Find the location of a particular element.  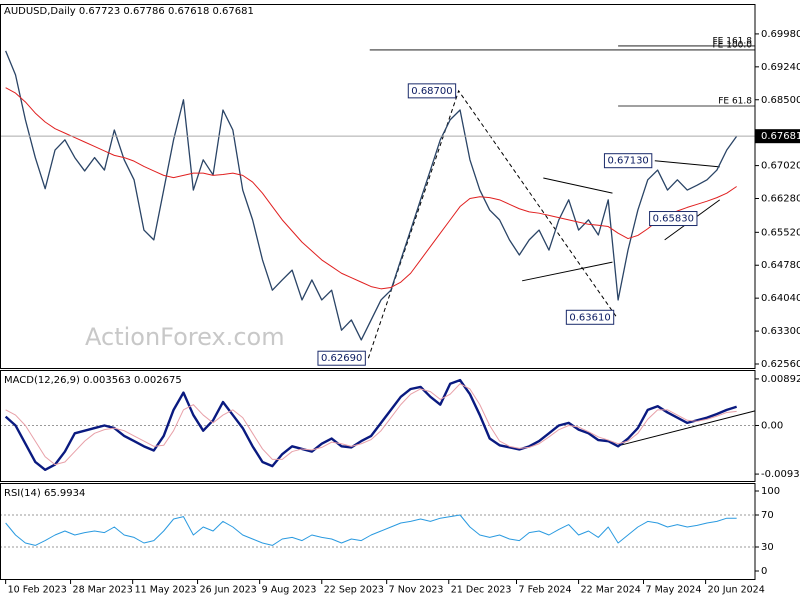

x-tick-label: 26 Jun 2023 is located at coordinates (228, 590).